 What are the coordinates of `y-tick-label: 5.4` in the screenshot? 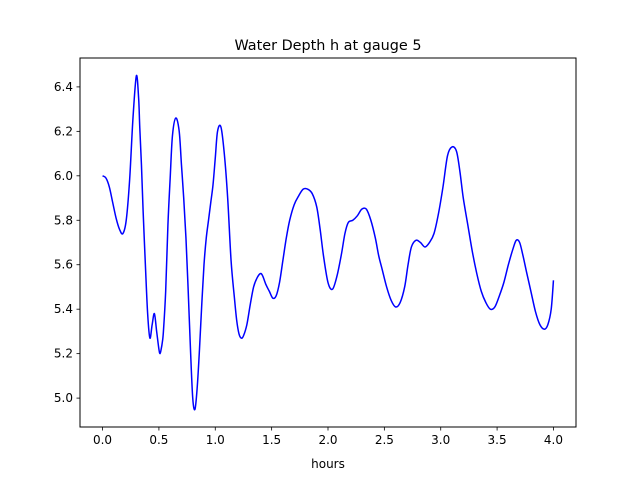 It's located at (63, 309).